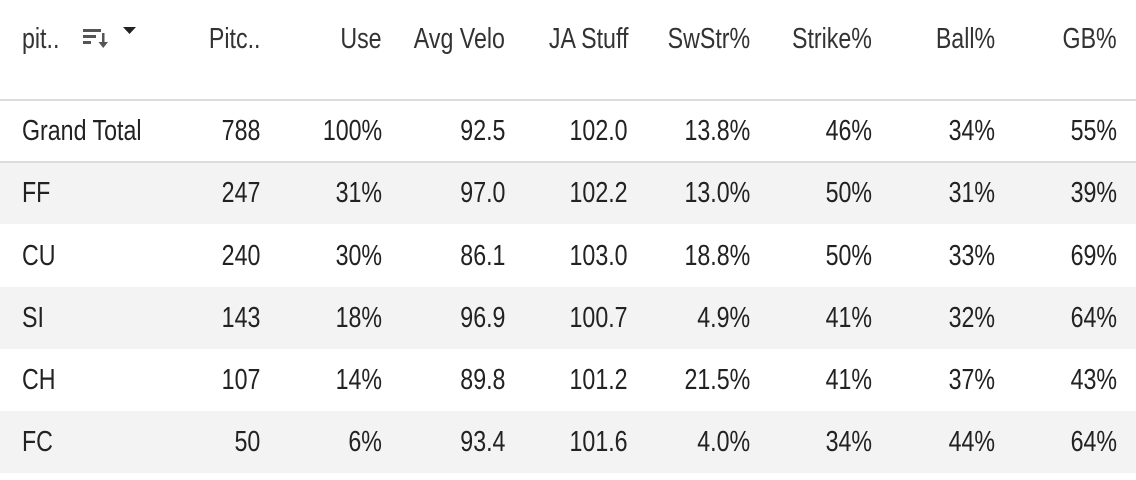  I want to click on cell-value: 39%, so click(1093, 193).